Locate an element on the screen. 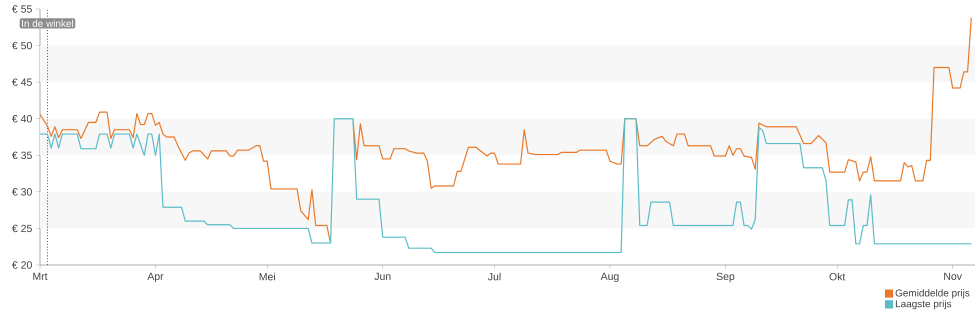  x-tick-label: Nov is located at coordinates (953, 276).